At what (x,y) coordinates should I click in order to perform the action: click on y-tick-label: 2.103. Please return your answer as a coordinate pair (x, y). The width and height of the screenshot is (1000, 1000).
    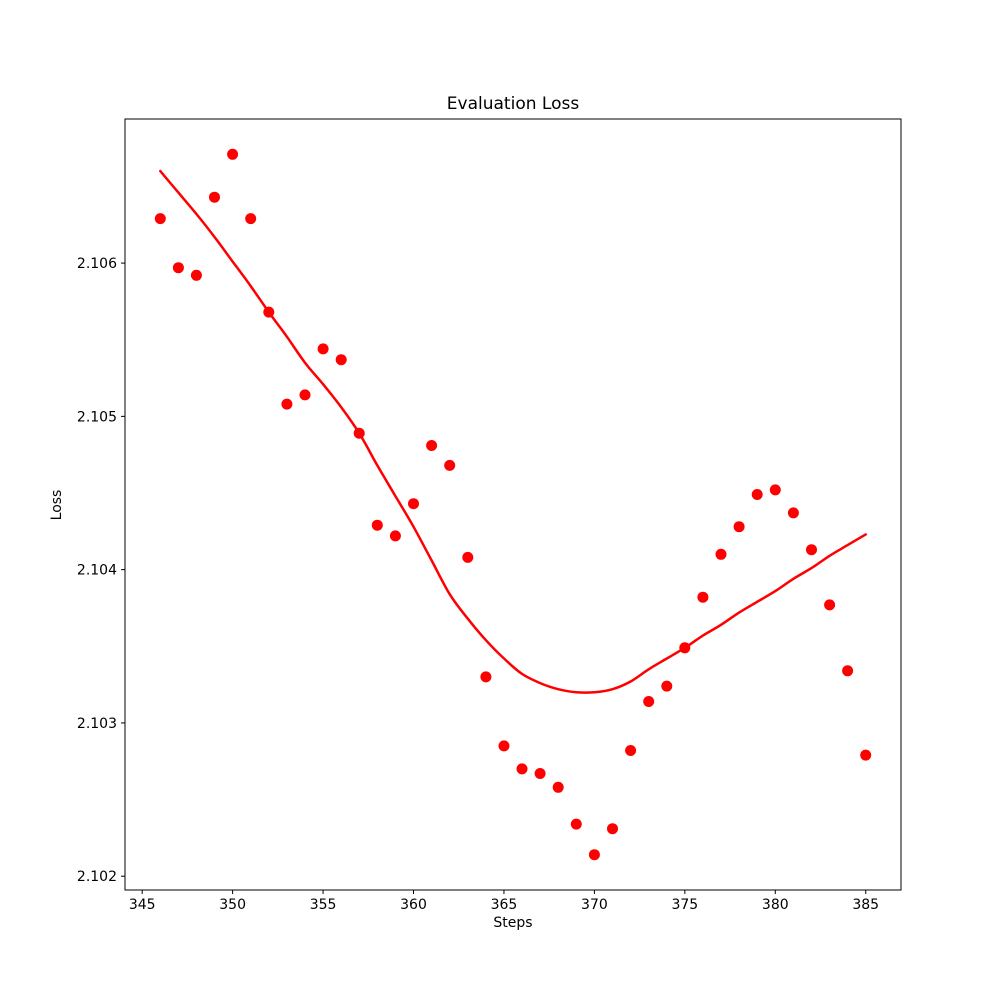
    Looking at the image, I should click on (97, 724).